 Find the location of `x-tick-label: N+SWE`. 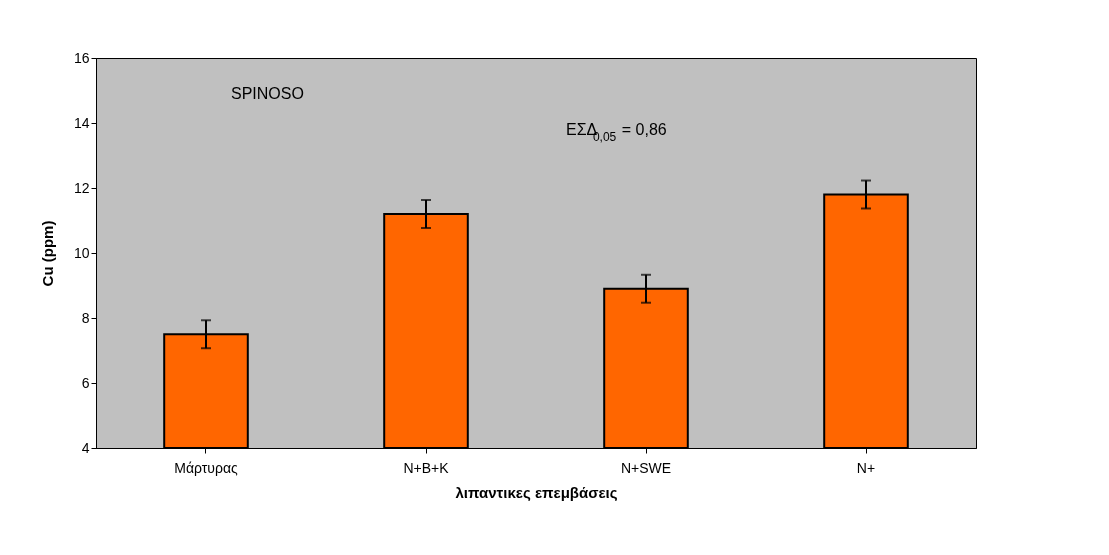

x-tick-label: N+SWE is located at coordinates (646, 467).